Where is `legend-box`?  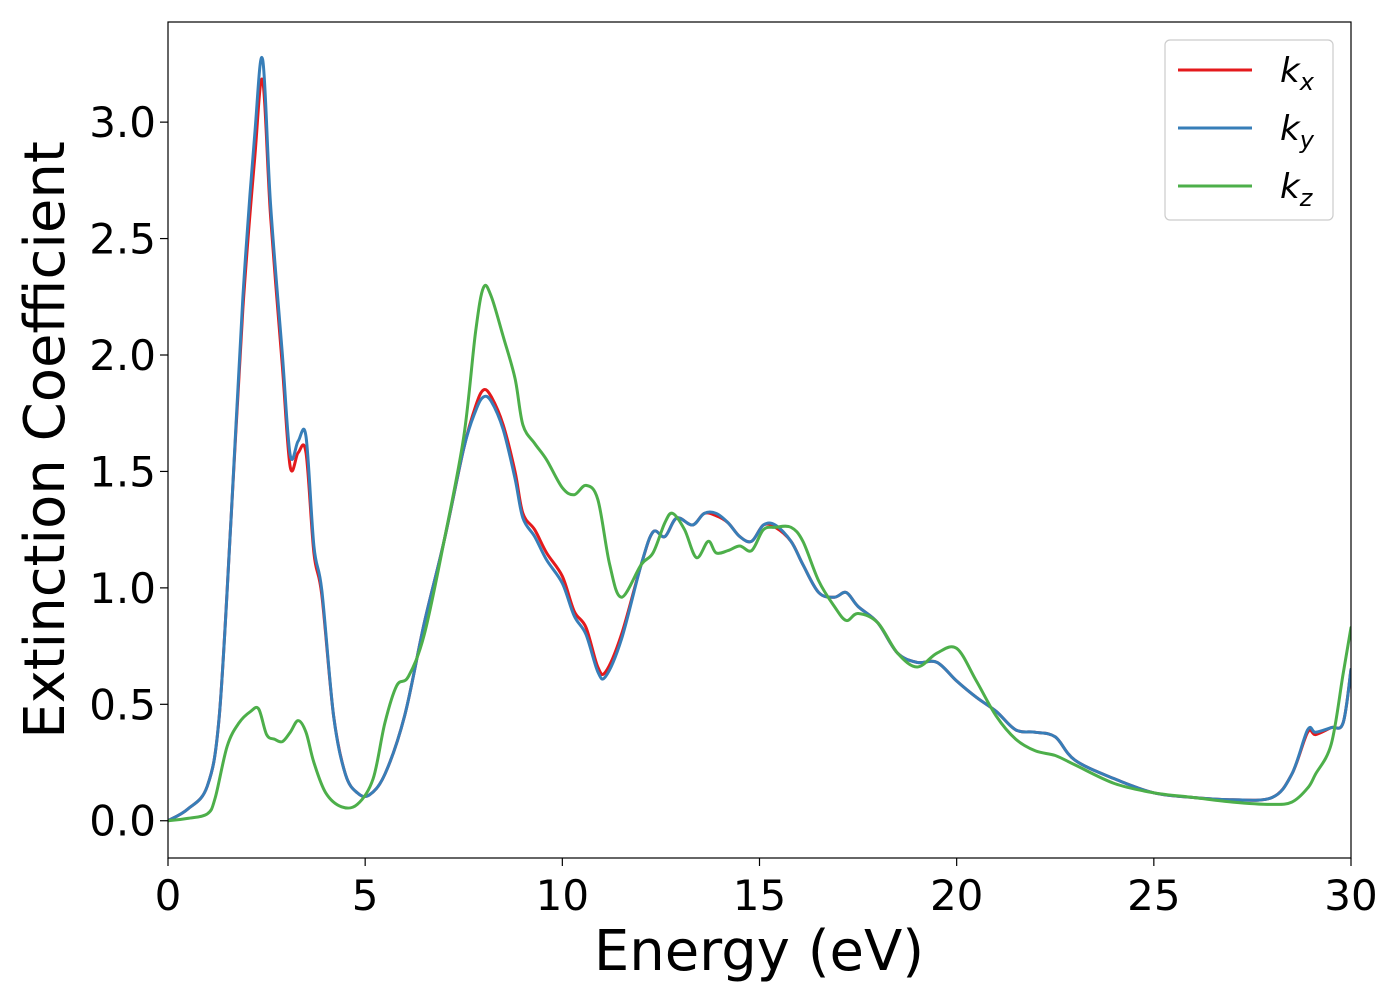 legend-box is located at coordinates (1249, 130).